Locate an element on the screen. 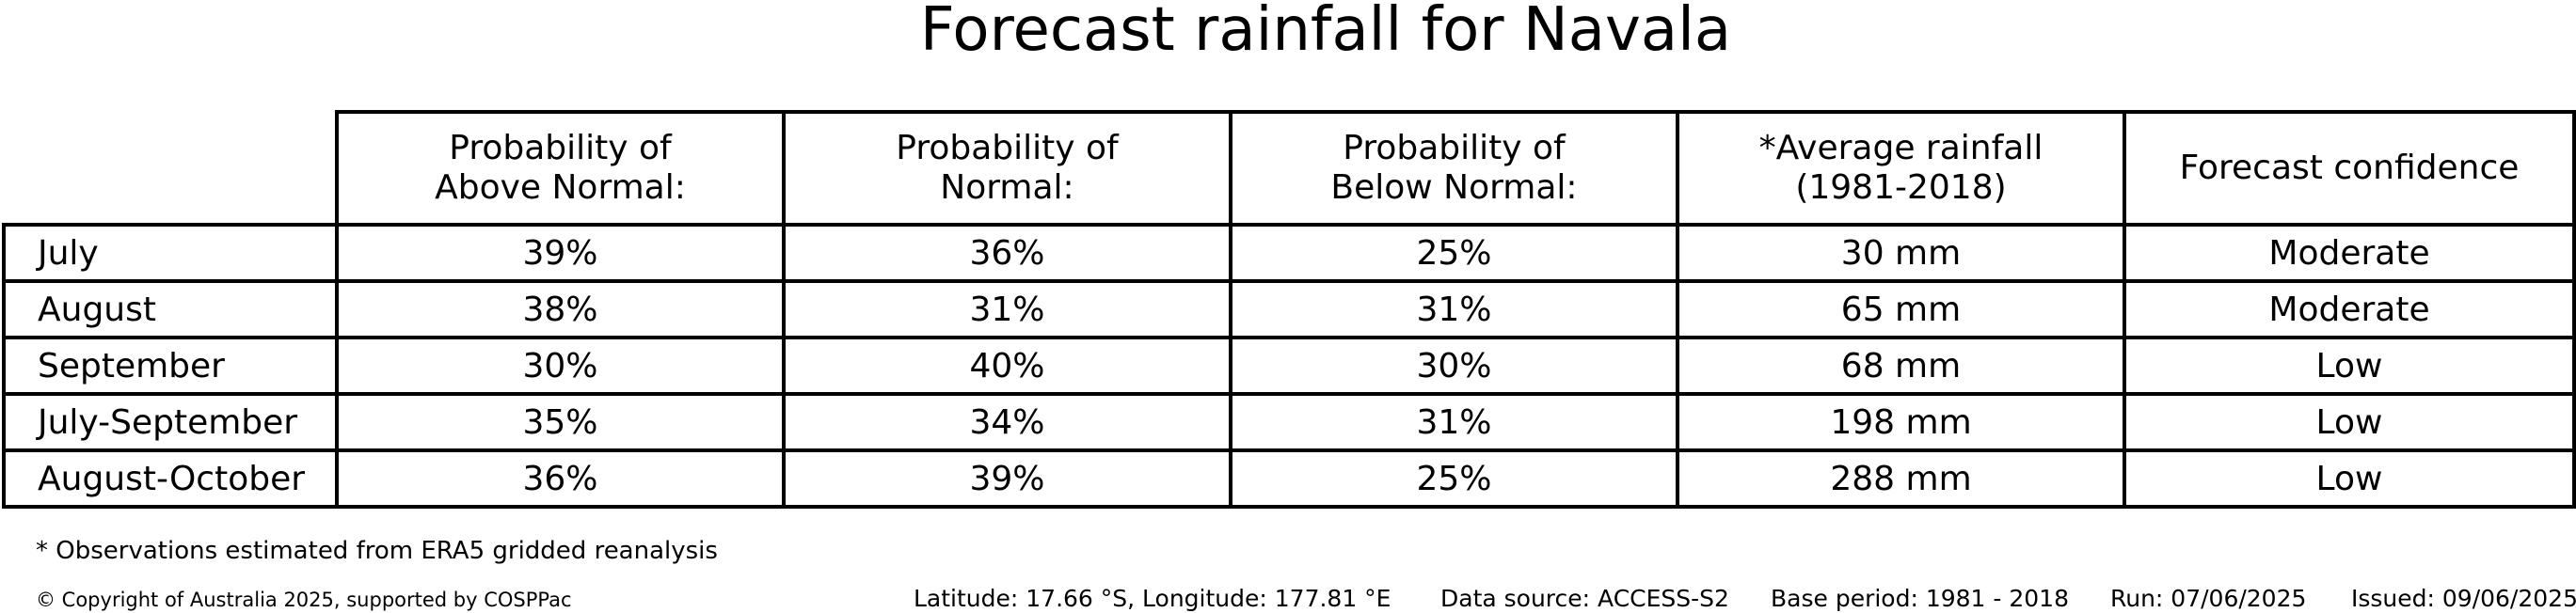 Image resolution: width=2576 pixels, height=613 pixels. normal-cell: 36% is located at coordinates (1007, 253).